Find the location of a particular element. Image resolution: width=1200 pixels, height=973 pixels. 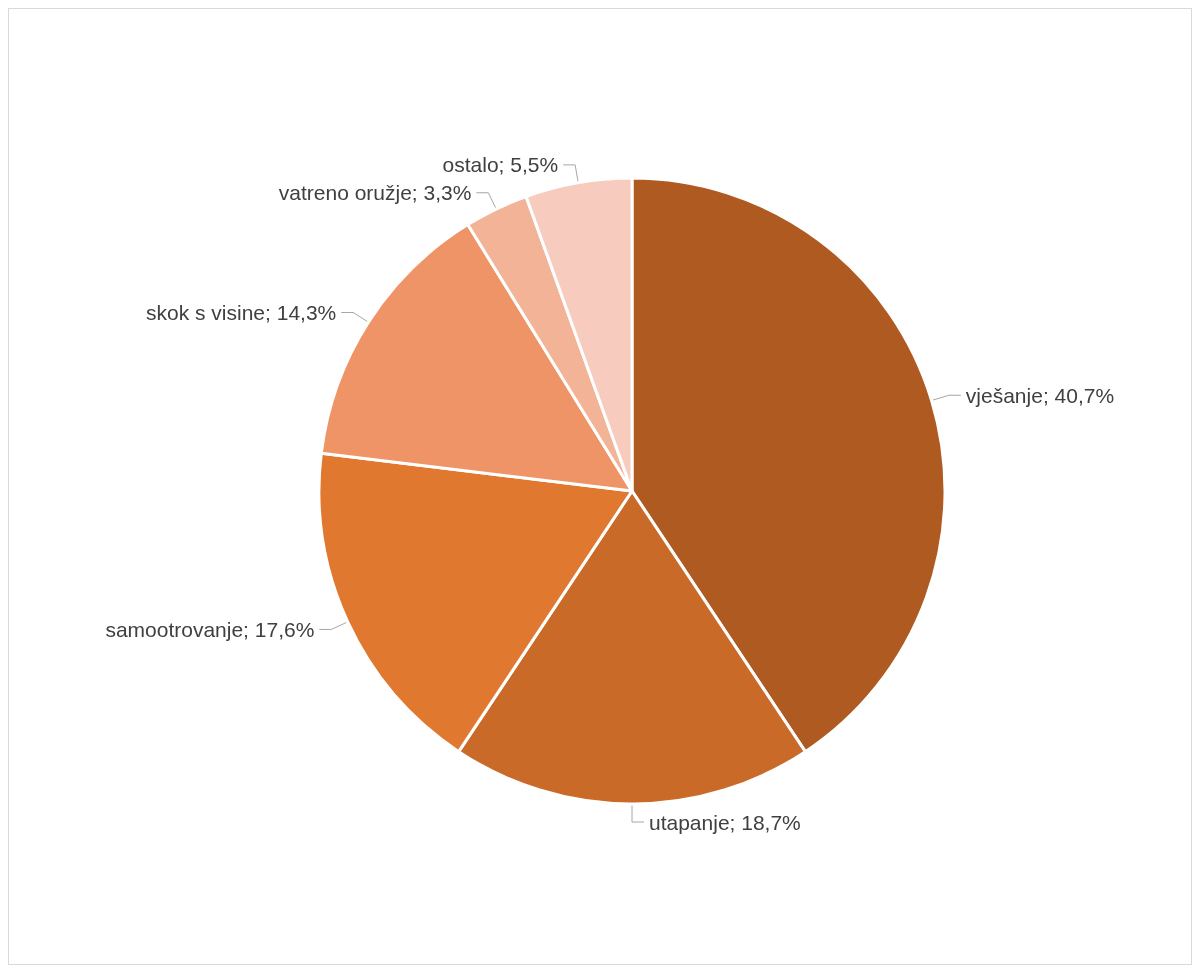

slice-label: samootrovanje; 17,6% is located at coordinates (210, 629).